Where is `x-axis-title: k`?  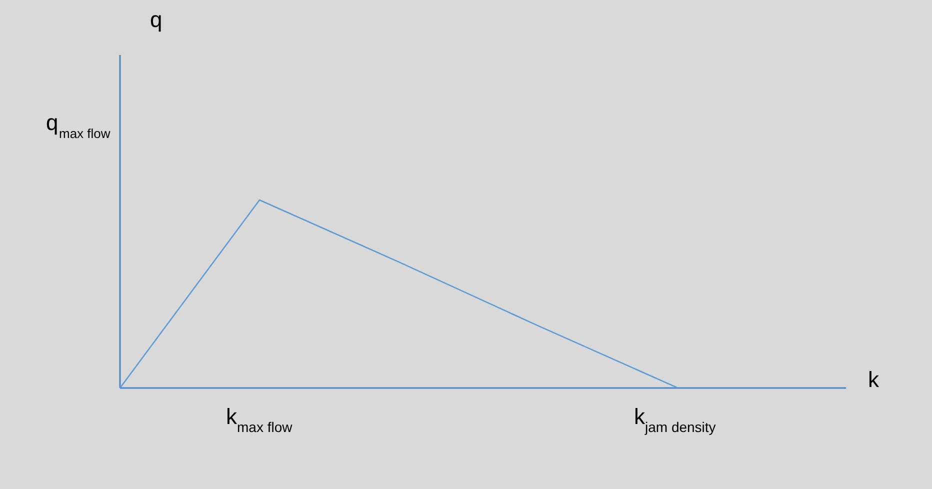
x-axis-title: k is located at coordinates (874, 379).